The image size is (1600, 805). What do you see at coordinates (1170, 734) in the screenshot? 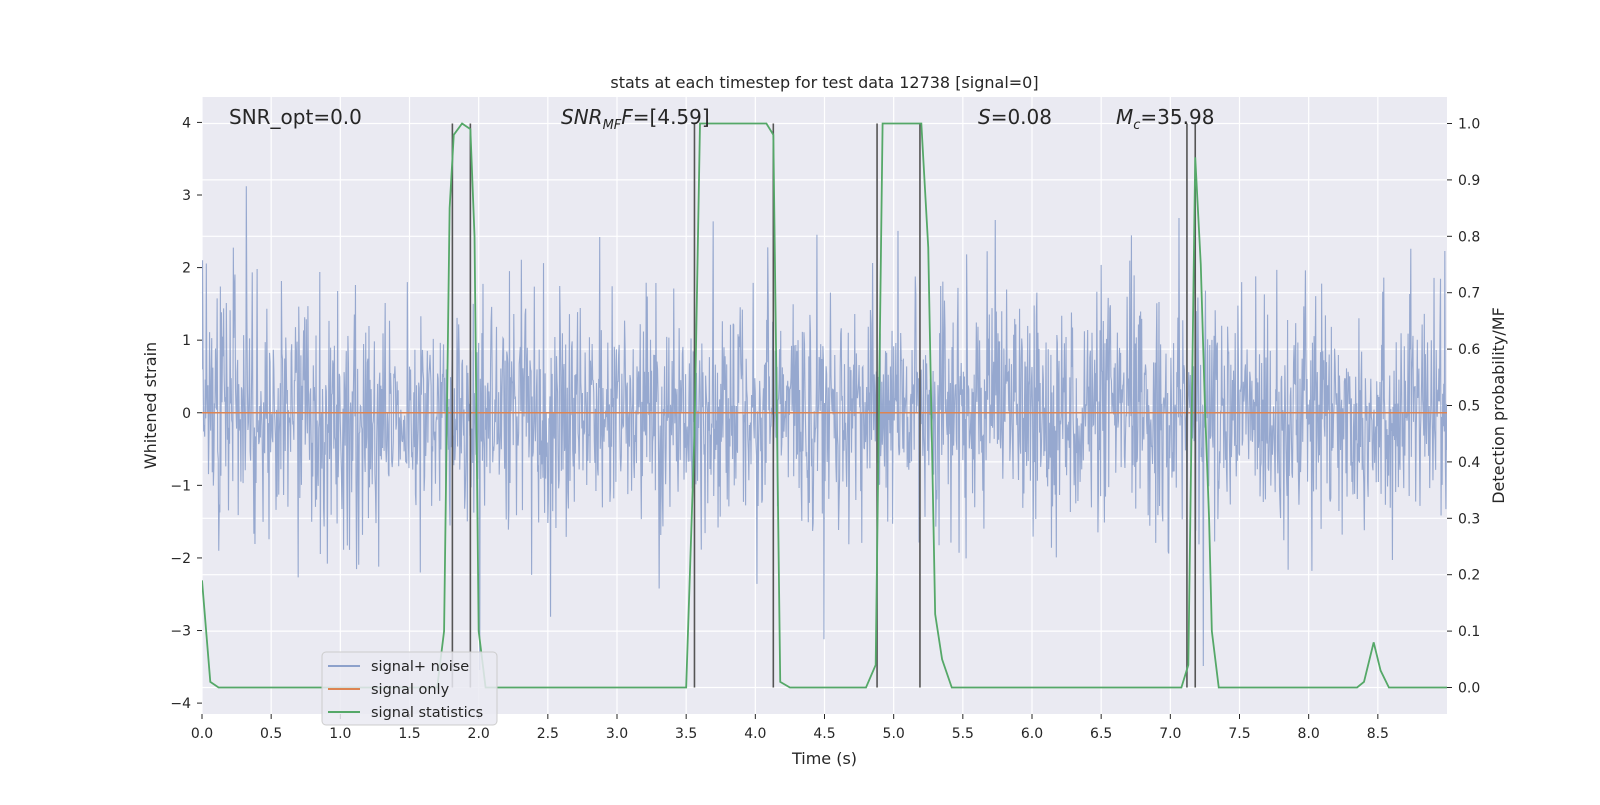
I see `x-tick-label: 7.0` at bounding box center [1170, 734].